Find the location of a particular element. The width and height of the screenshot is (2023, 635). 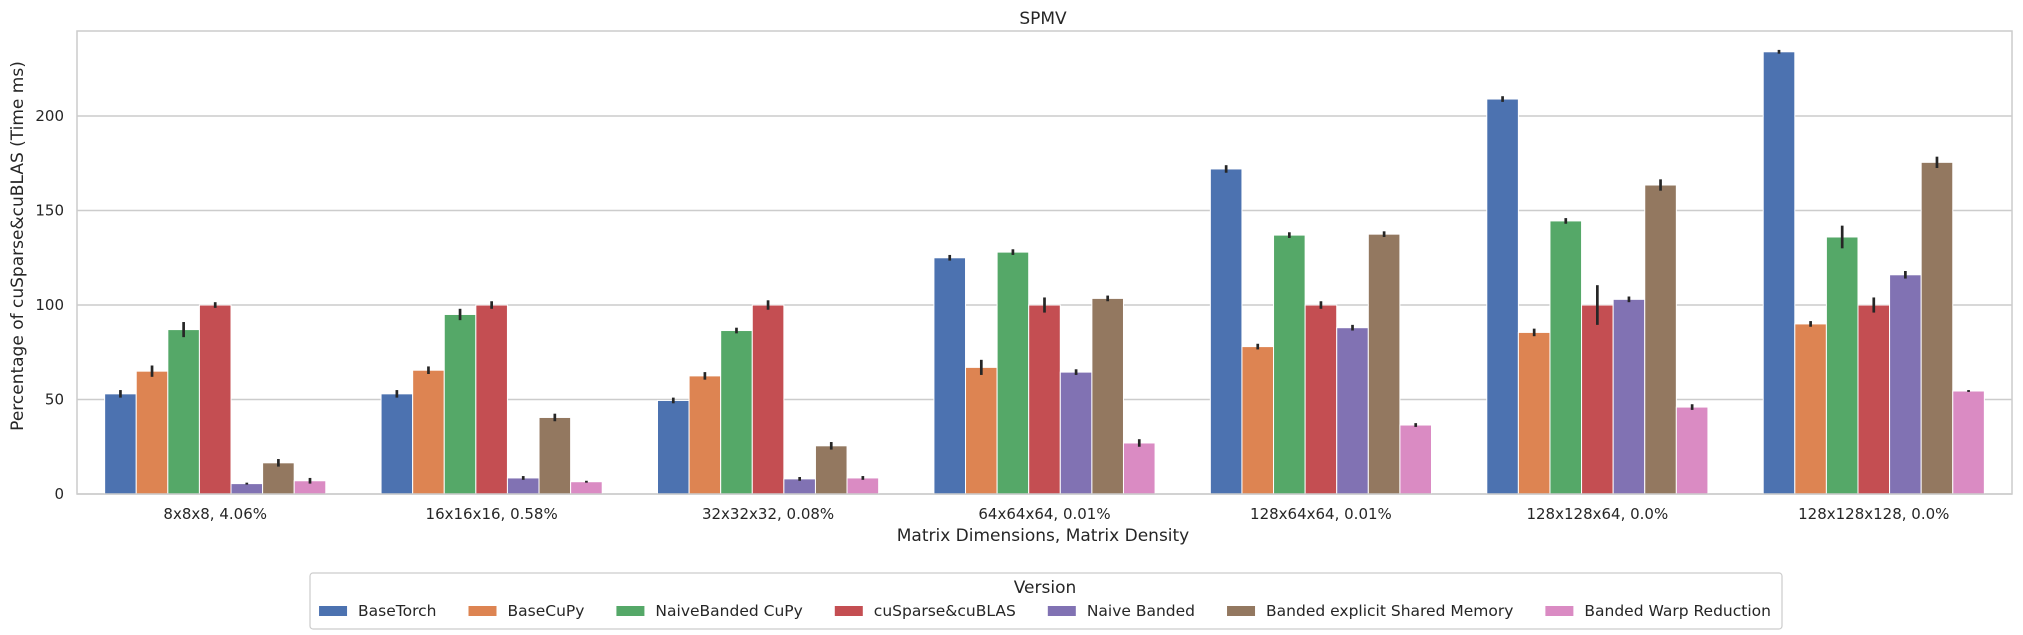

x-tick-label: 64x64x64, 0.01% is located at coordinates (1044, 514).